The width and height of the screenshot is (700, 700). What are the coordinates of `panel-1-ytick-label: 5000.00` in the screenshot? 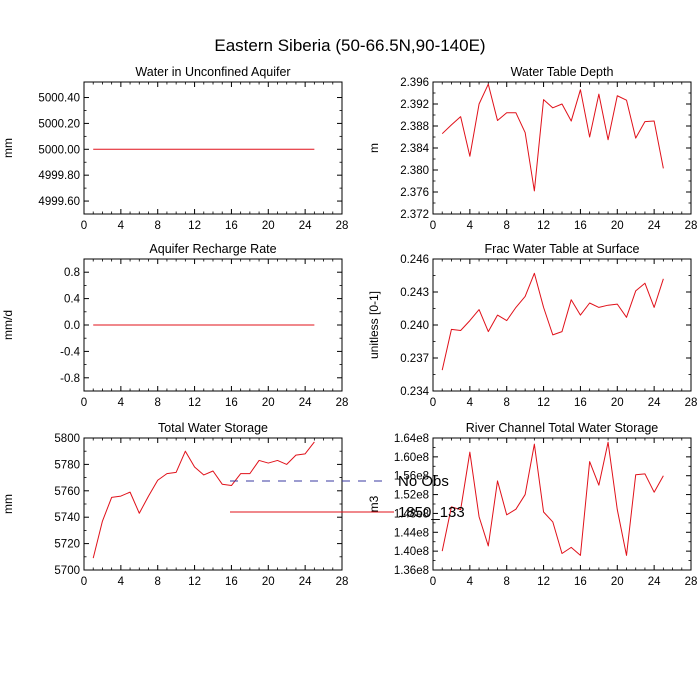 It's located at (59, 150).